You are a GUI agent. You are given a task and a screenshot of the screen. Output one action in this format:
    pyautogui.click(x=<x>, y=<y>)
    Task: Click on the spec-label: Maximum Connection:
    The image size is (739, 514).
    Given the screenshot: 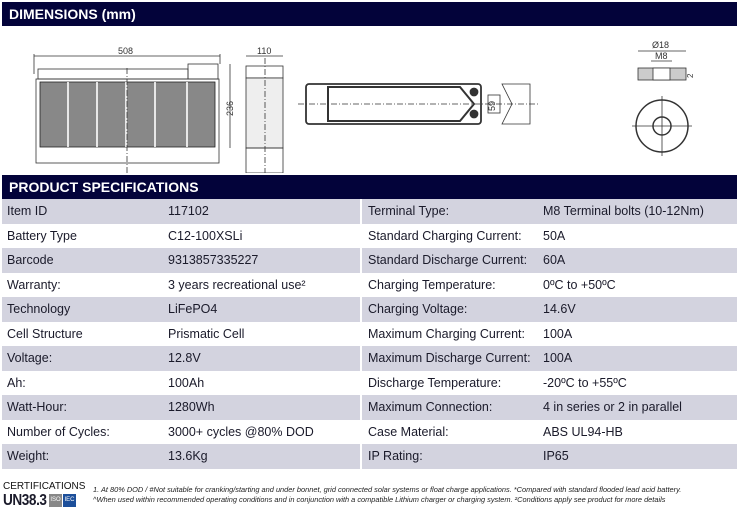 What is the action you would take?
    pyautogui.click(x=450, y=407)
    